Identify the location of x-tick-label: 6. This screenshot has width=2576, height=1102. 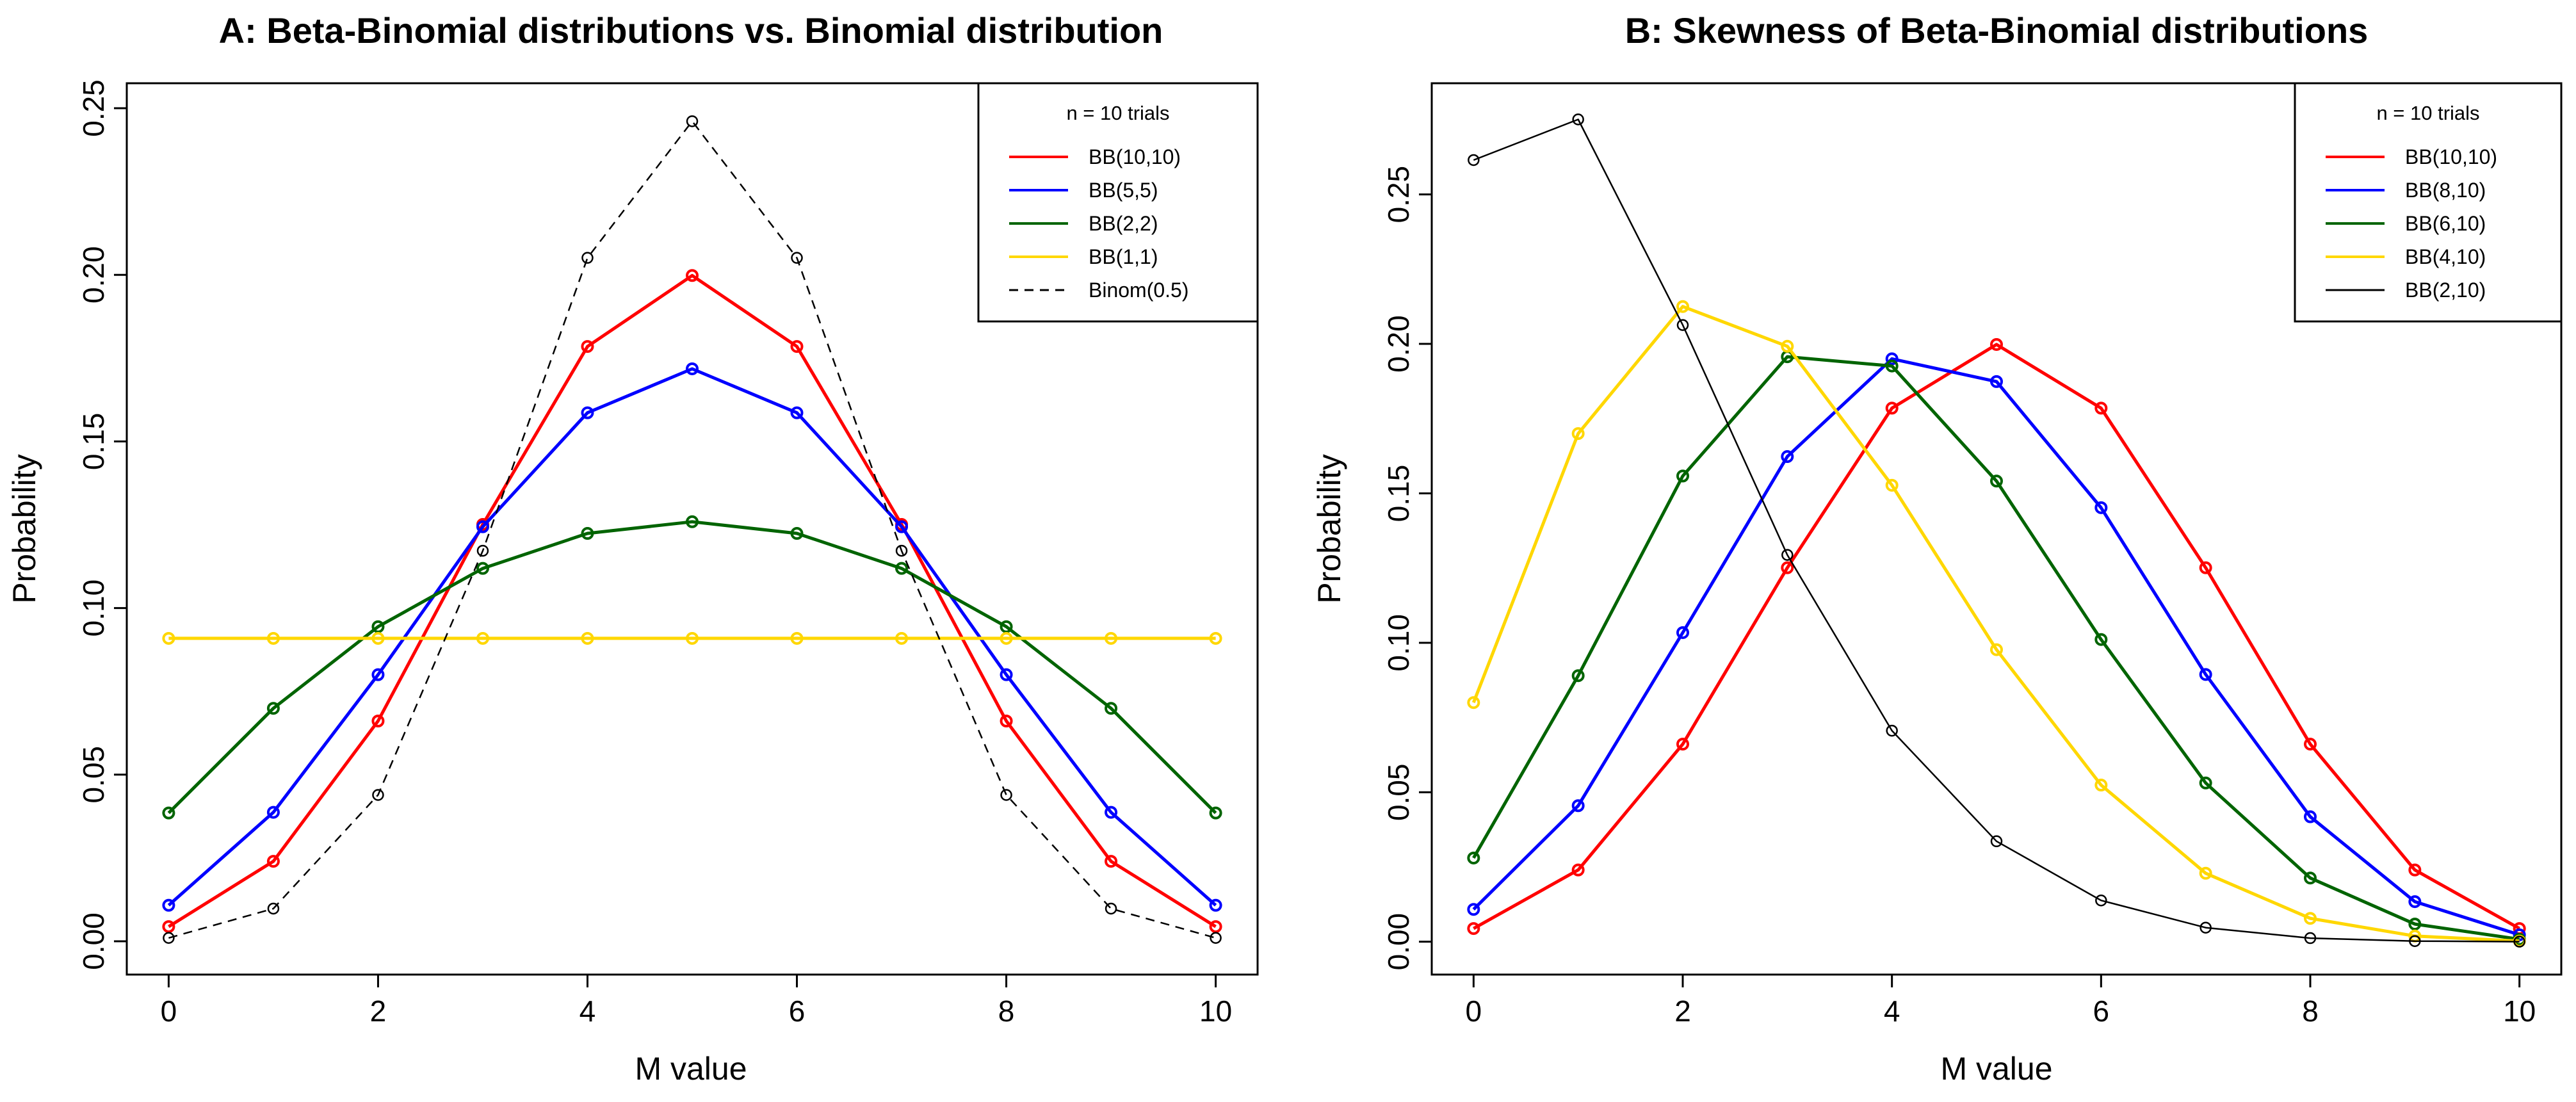
(2101, 1011).